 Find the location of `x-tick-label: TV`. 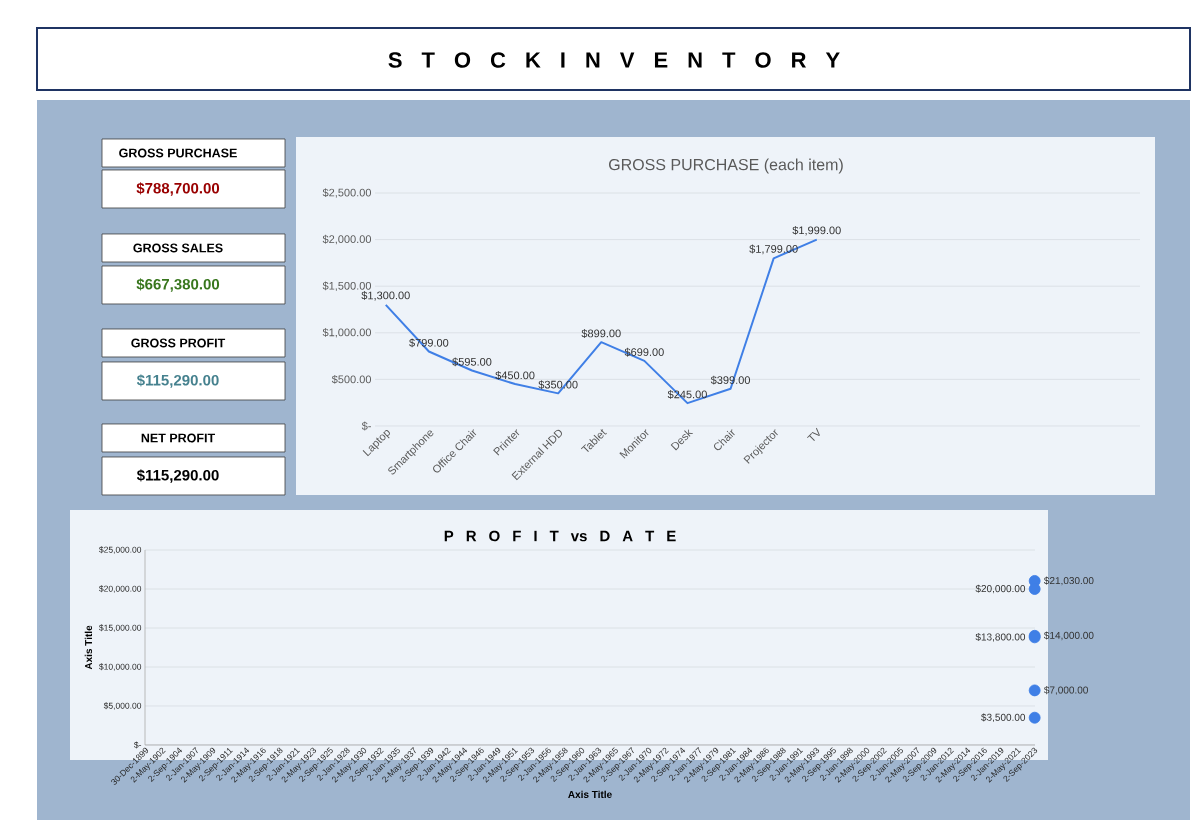

x-tick-label: TV is located at coordinates (813, 434).